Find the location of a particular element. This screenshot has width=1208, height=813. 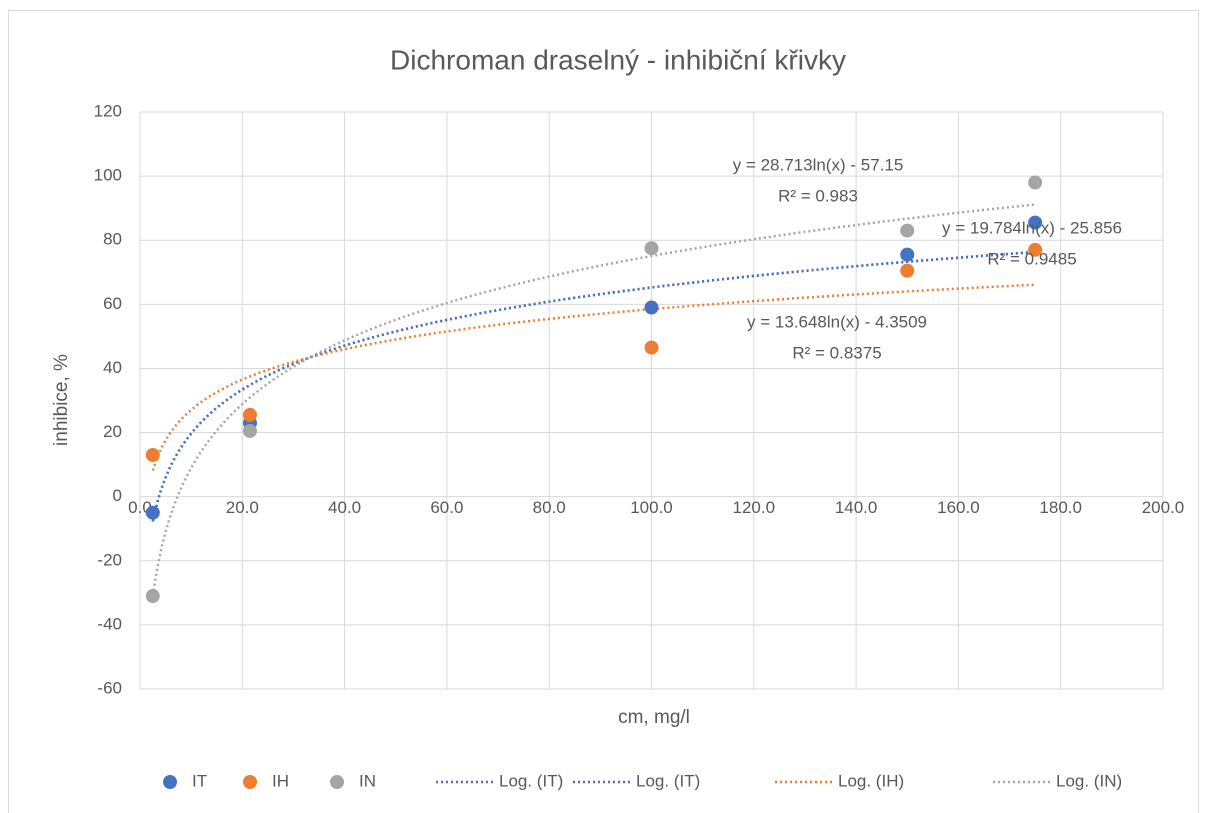

trendline-r-squared: R² = 0.983 is located at coordinates (818, 195).